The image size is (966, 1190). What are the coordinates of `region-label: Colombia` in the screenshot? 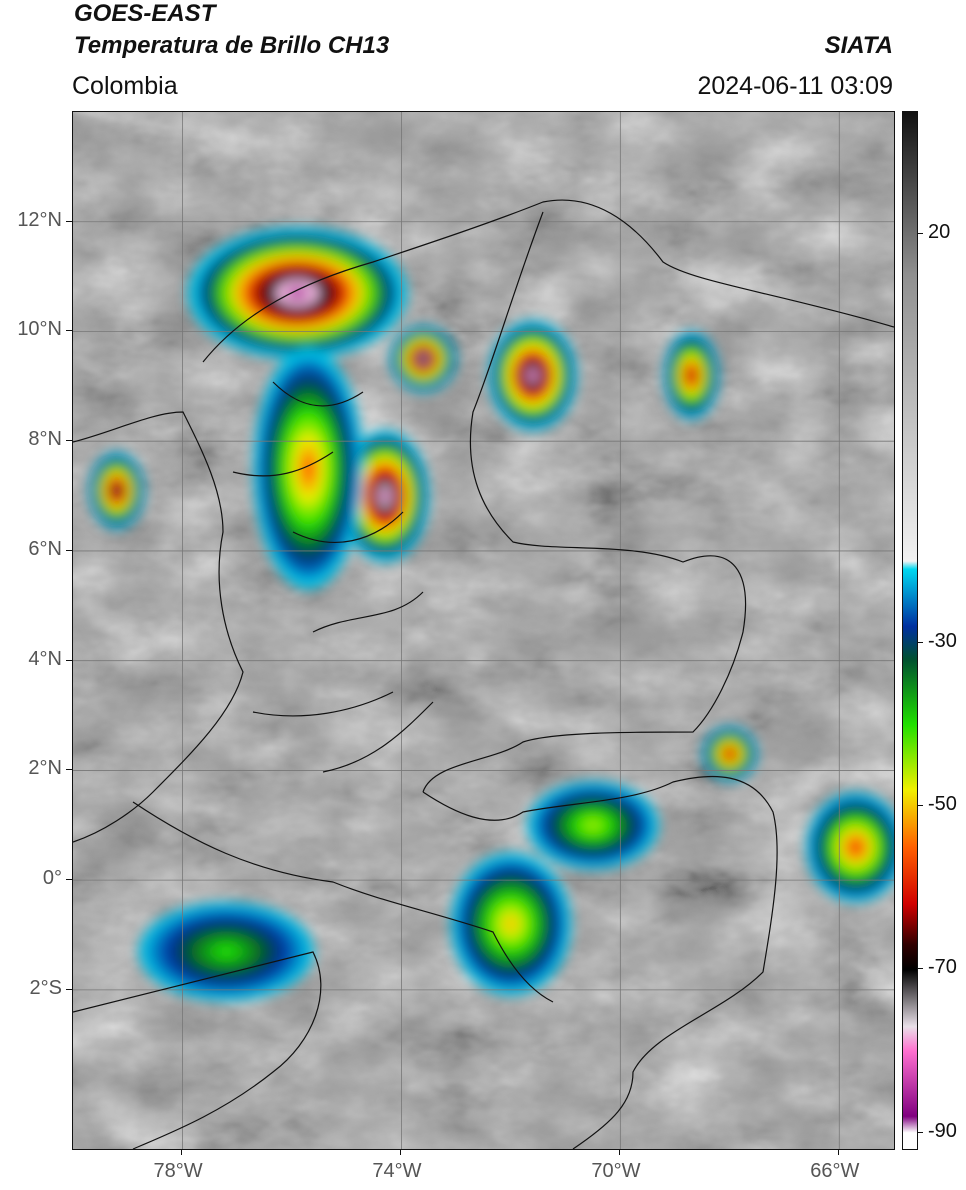 It's located at (125, 86).